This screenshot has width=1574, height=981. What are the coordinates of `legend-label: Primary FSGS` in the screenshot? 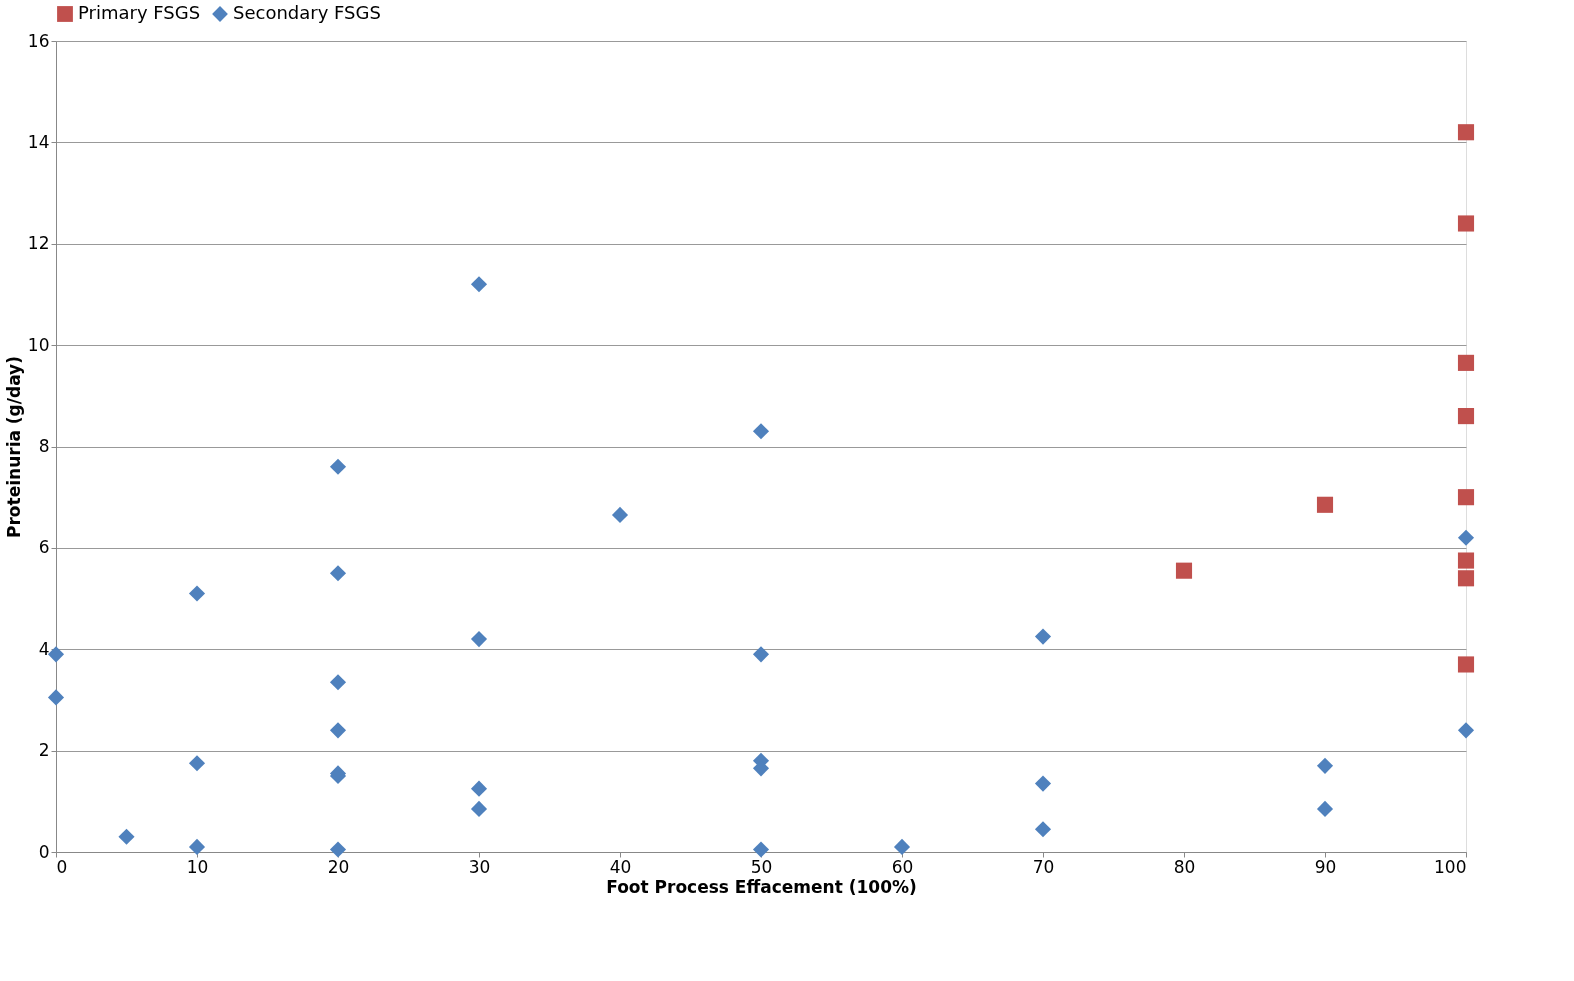 It's located at (139, 12).